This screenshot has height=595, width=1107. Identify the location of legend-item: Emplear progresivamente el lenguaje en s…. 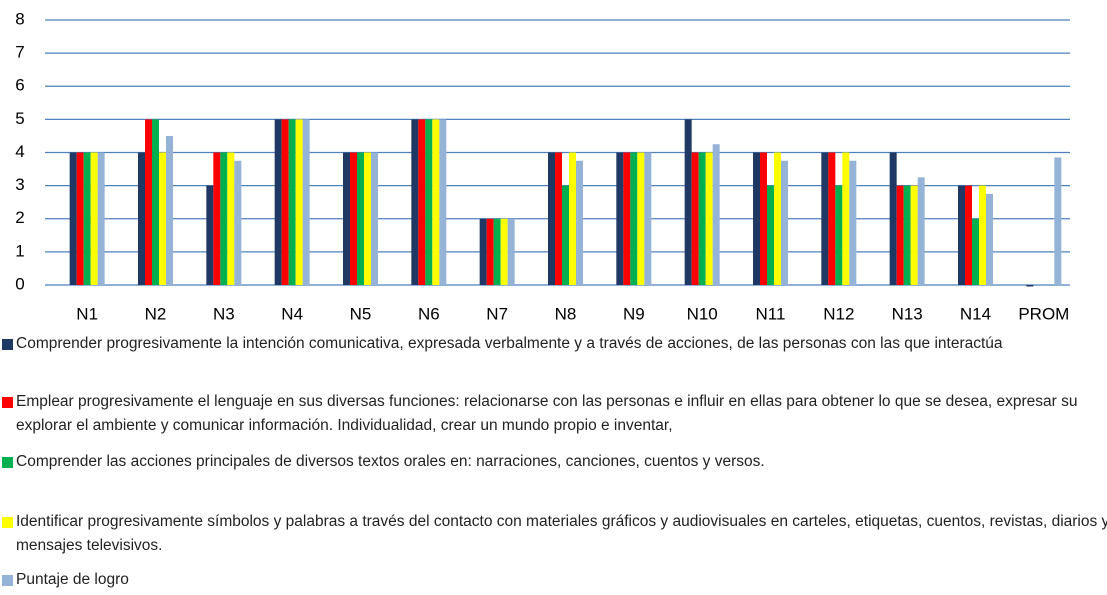
(554, 414).